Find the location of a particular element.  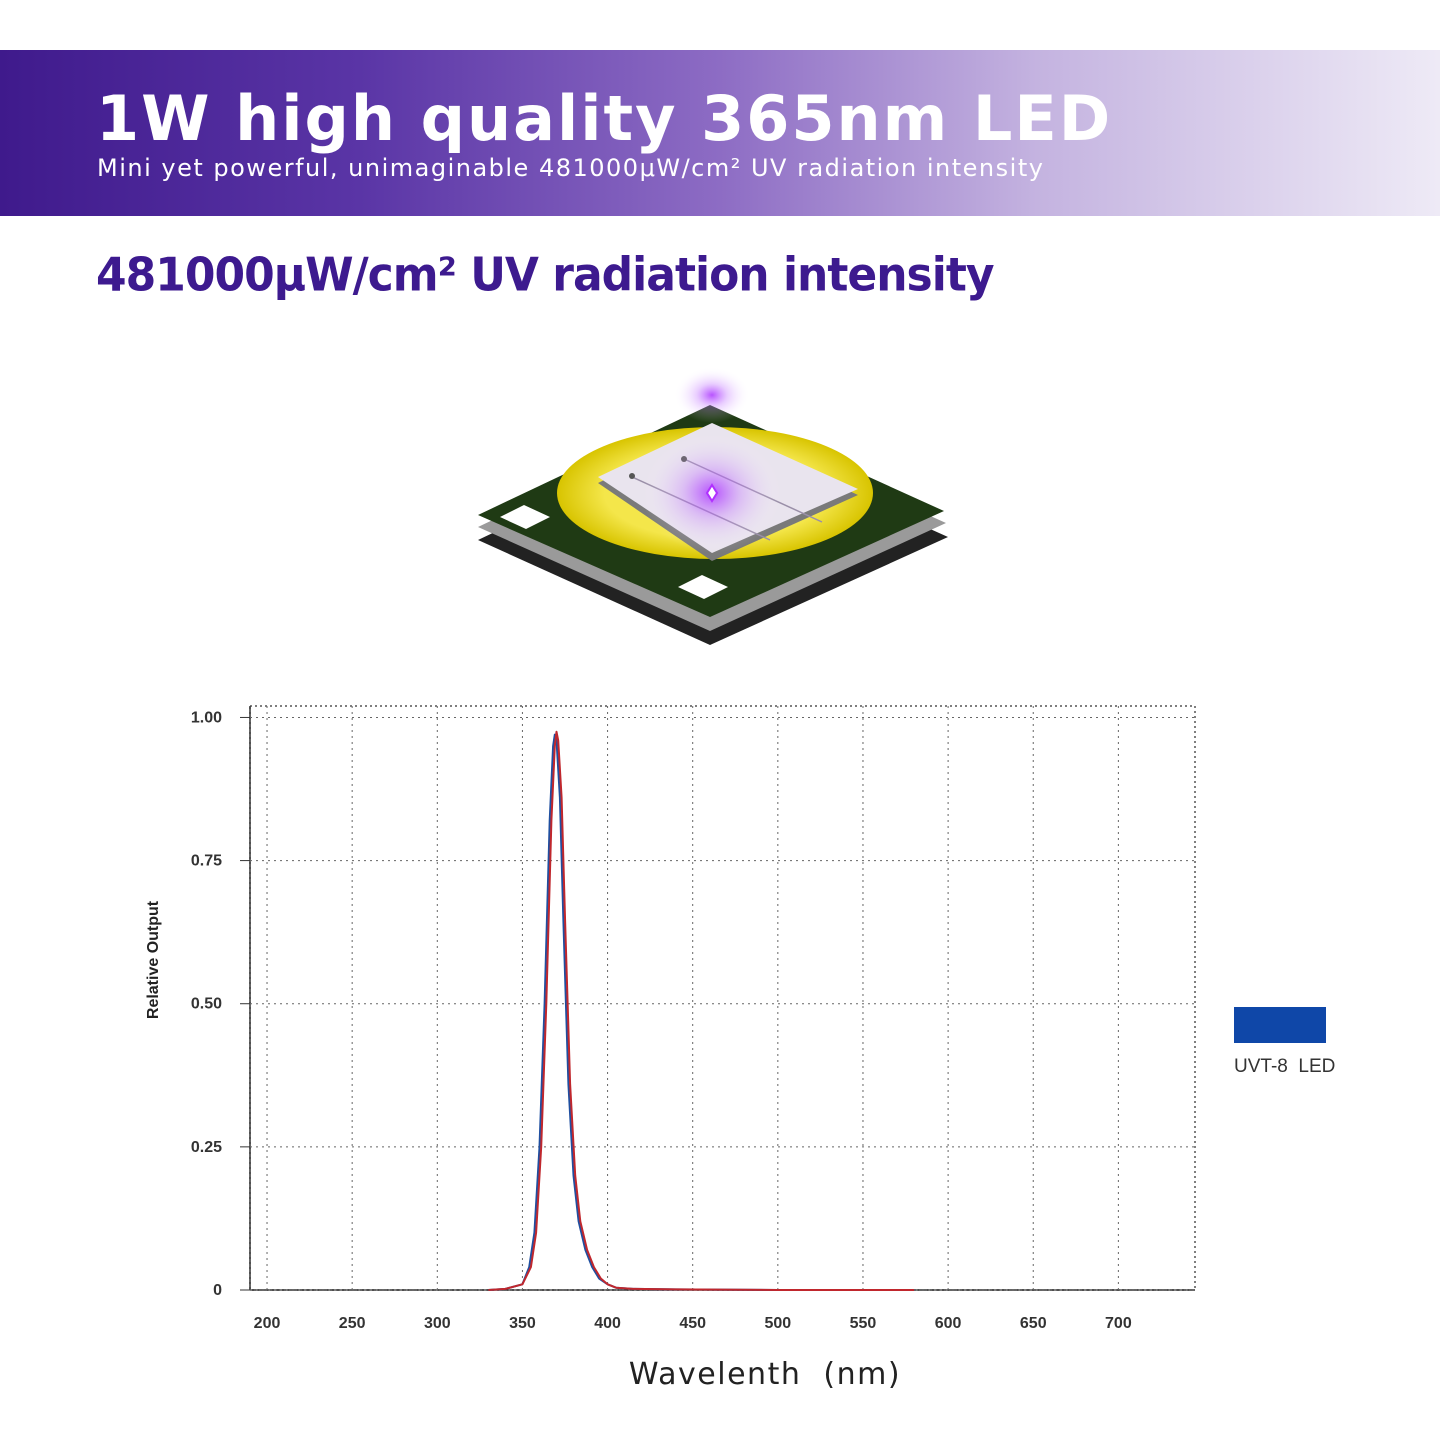

legend-swatch is located at coordinates (1280, 1025).